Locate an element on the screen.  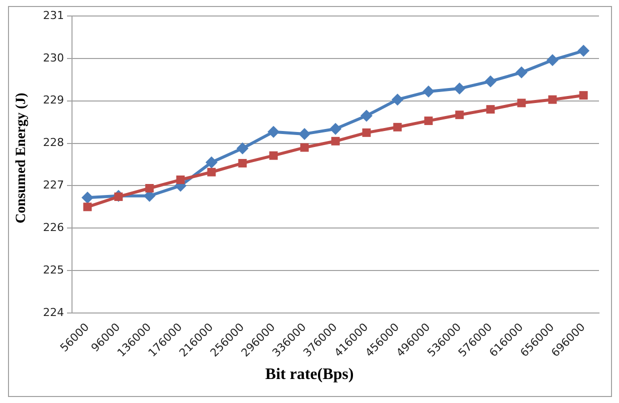
y-tick-label: 228 is located at coordinates (53, 143).